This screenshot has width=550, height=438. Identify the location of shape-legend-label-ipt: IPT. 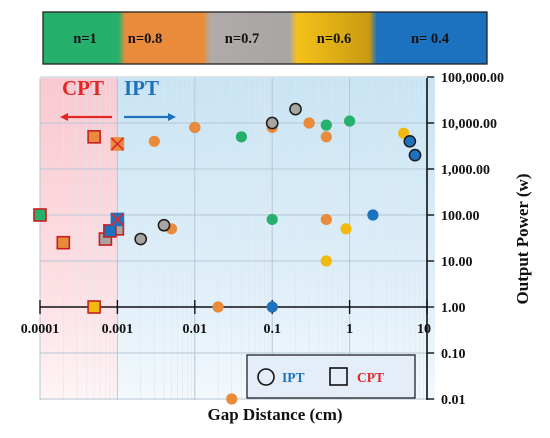
(293, 377).